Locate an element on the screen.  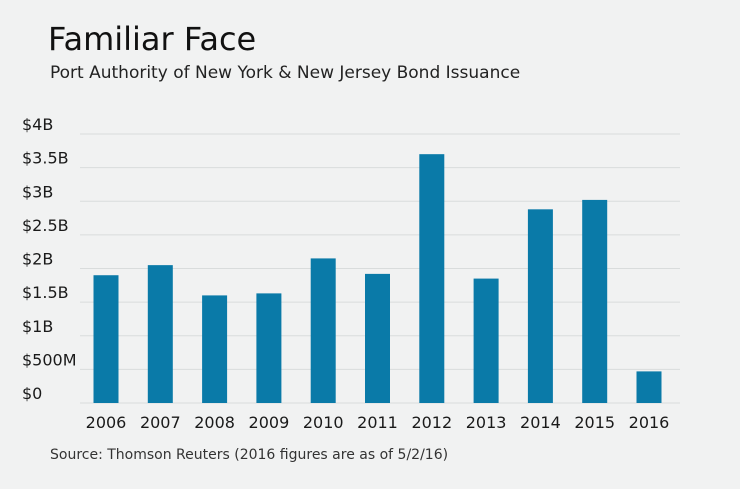
x-tick-label: 2007 is located at coordinates (160, 422).